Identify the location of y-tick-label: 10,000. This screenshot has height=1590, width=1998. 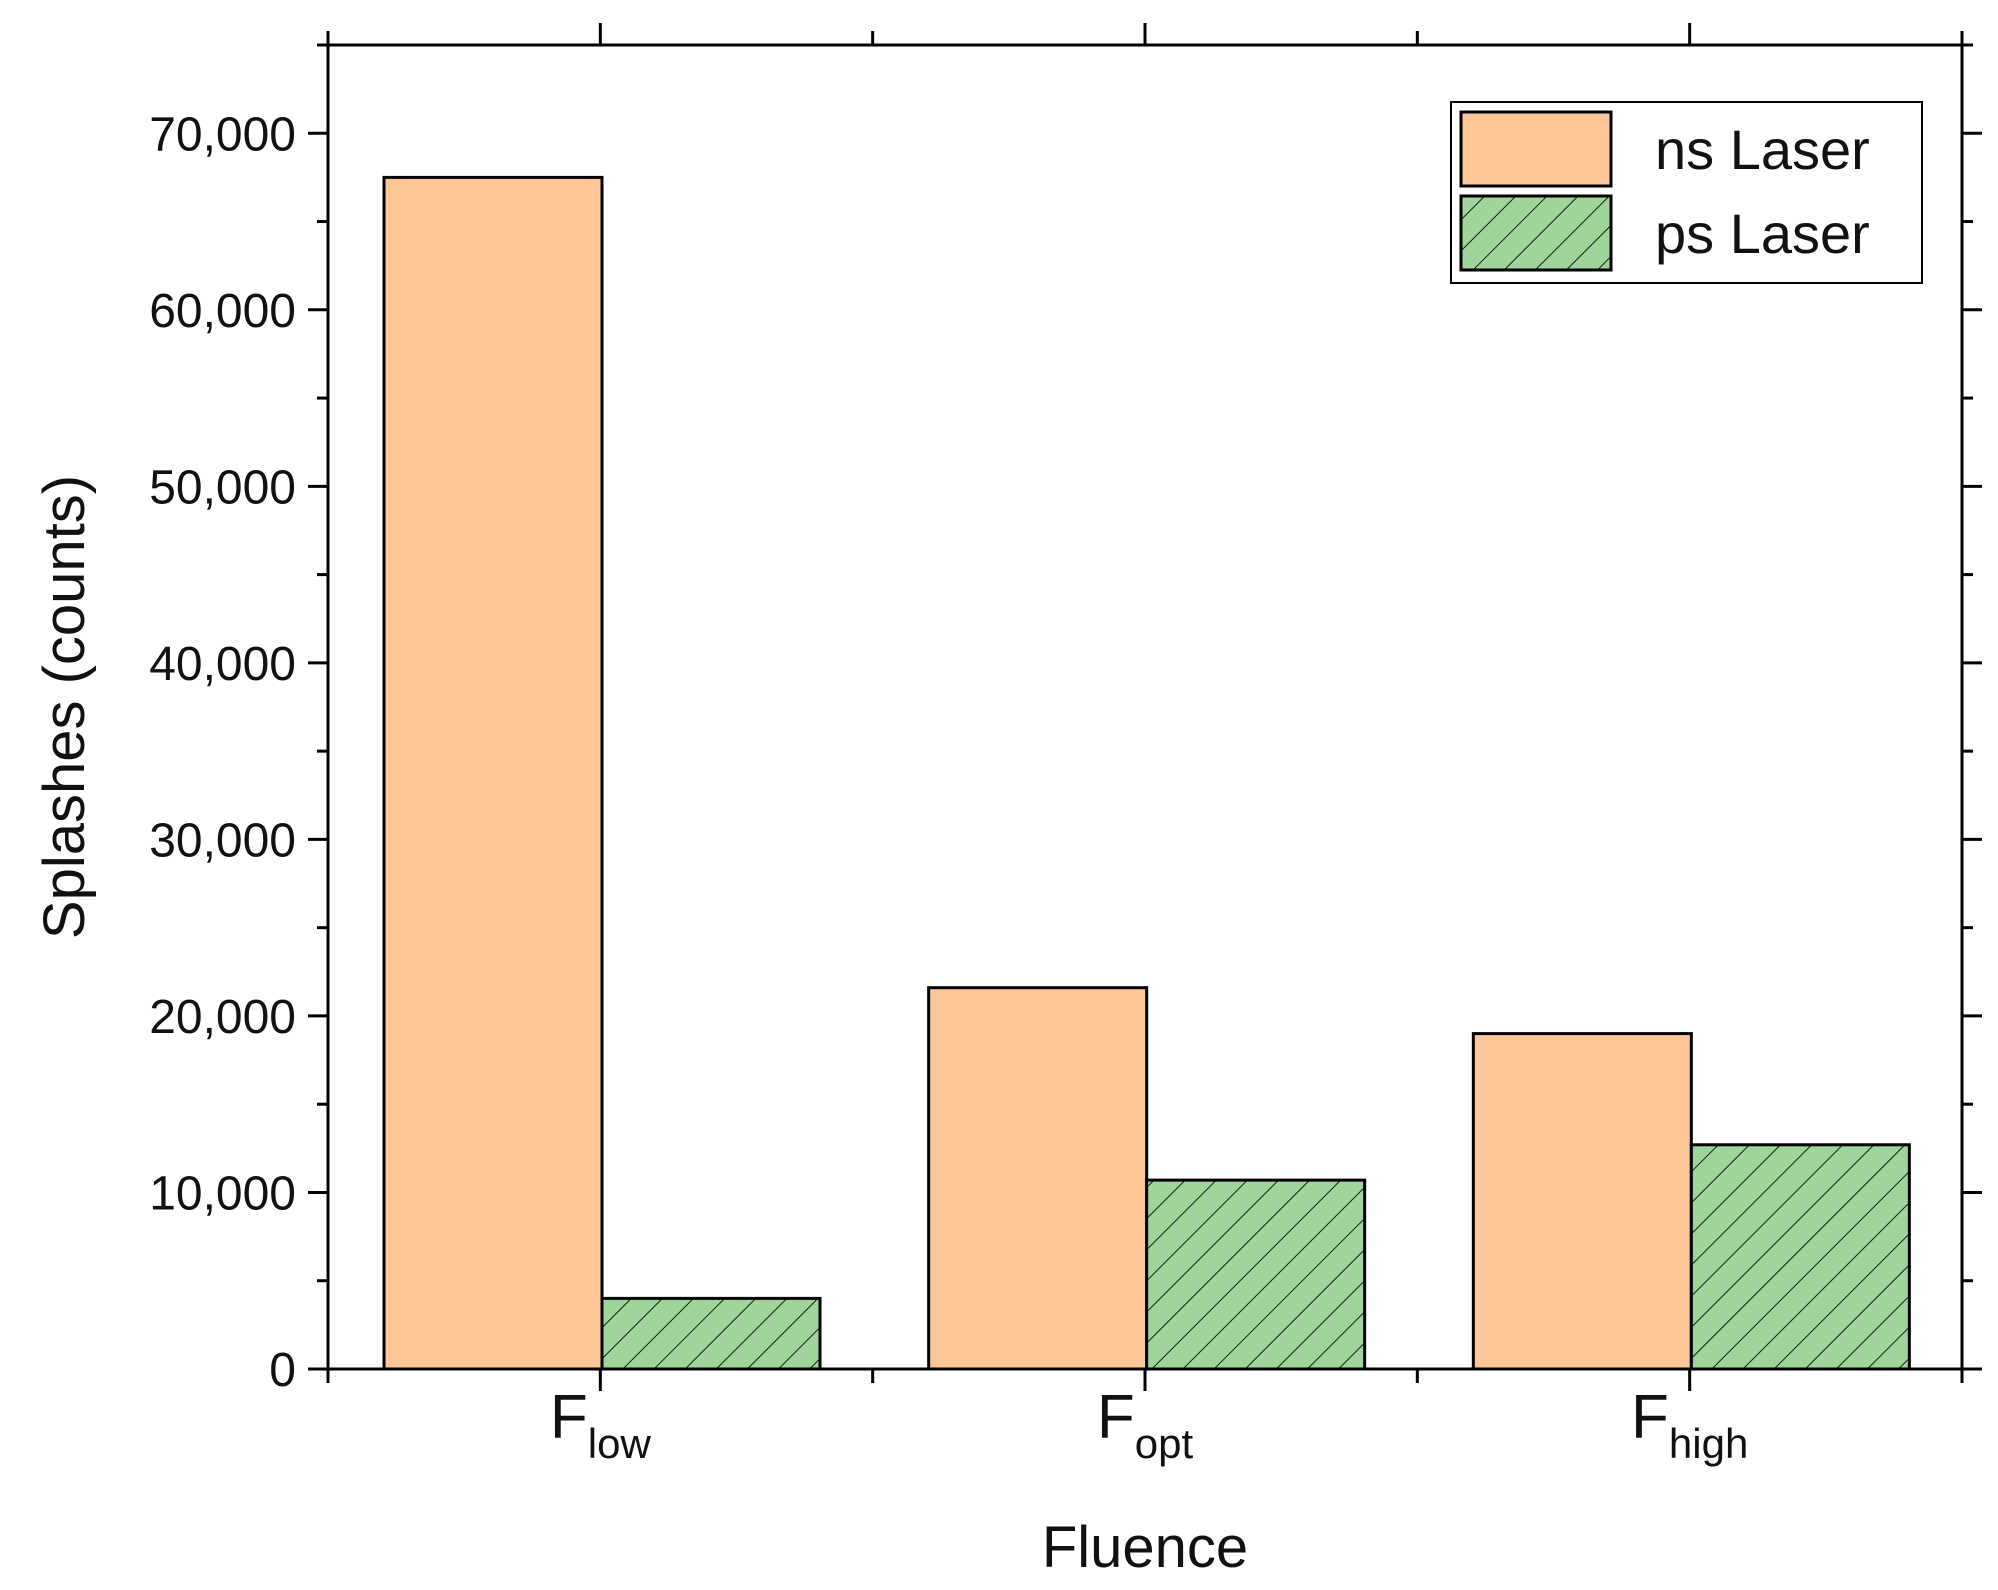
(222, 1193).